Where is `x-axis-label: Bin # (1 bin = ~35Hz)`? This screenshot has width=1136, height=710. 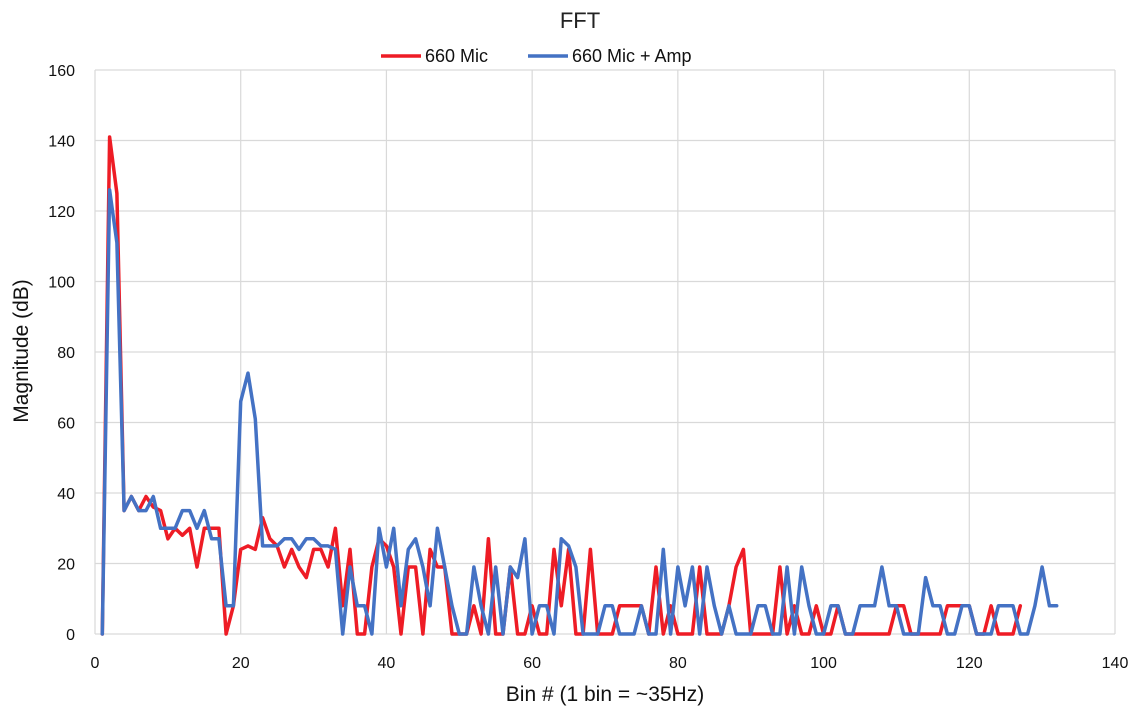
x-axis-label: Bin # (1 bin = ~35Hz) is located at coordinates (605, 694).